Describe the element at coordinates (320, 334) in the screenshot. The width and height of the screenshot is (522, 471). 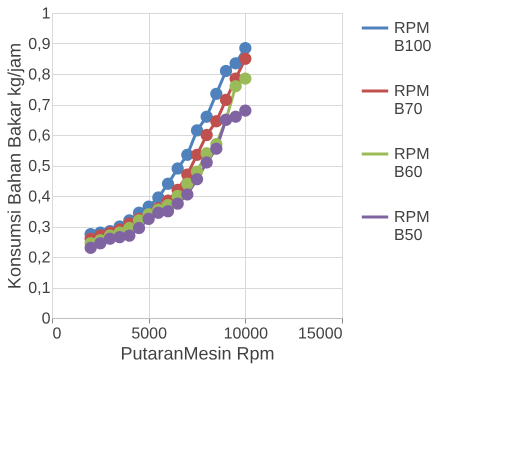
I see `x-tick-label: 15000` at that location.